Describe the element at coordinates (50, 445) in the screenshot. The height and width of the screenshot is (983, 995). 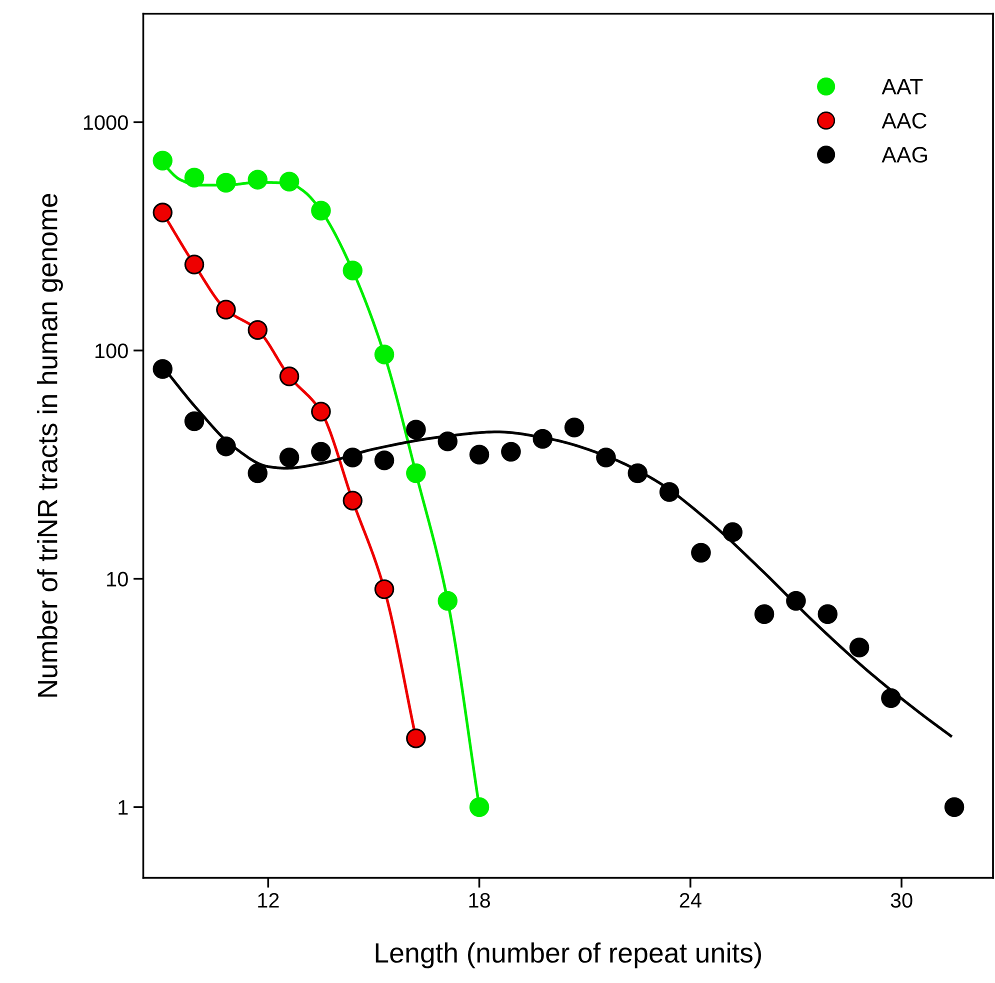
I see `y-axis-title: Number of triNR tracts in human genome` at that location.